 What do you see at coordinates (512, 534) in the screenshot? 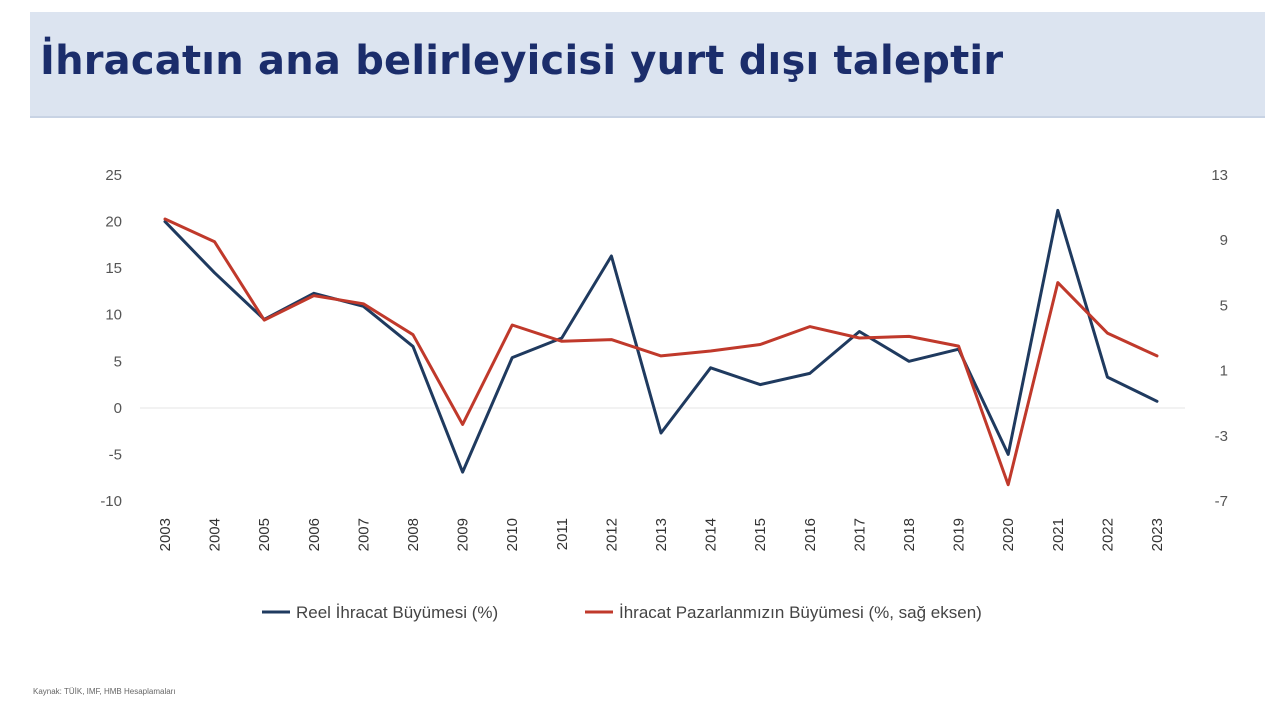
I see `x-axis-tick-label: 2010` at bounding box center [512, 534].